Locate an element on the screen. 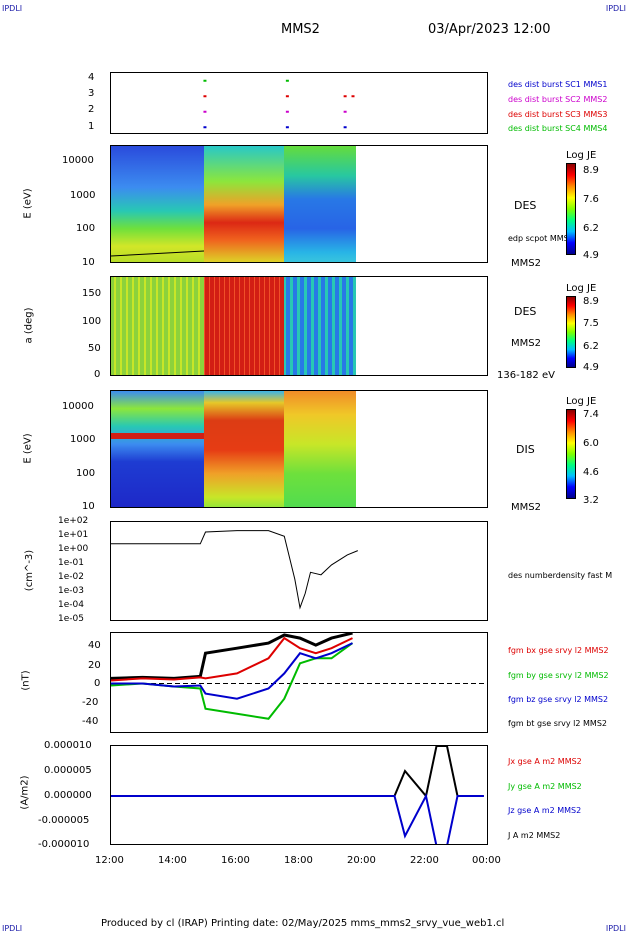 The image size is (630, 934). des-pitch-side-sc: MMS2 is located at coordinates (526, 343).